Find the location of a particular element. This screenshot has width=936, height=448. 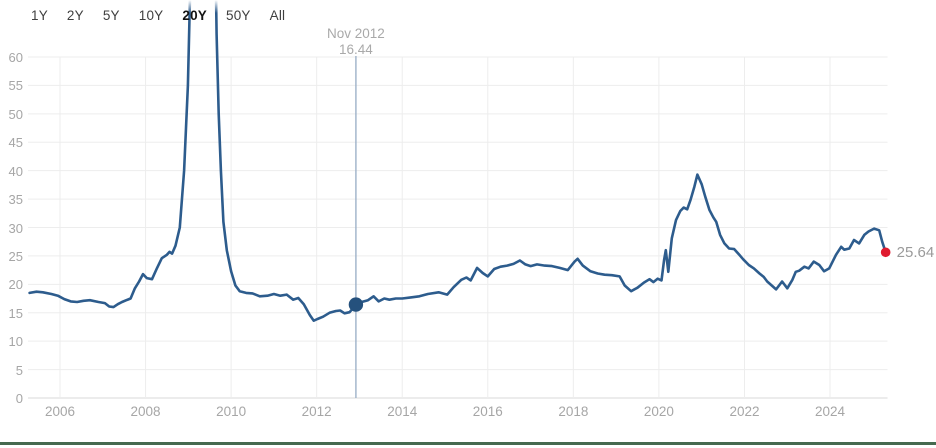

x-tick-label: 2024 is located at coordinates (830, 411).